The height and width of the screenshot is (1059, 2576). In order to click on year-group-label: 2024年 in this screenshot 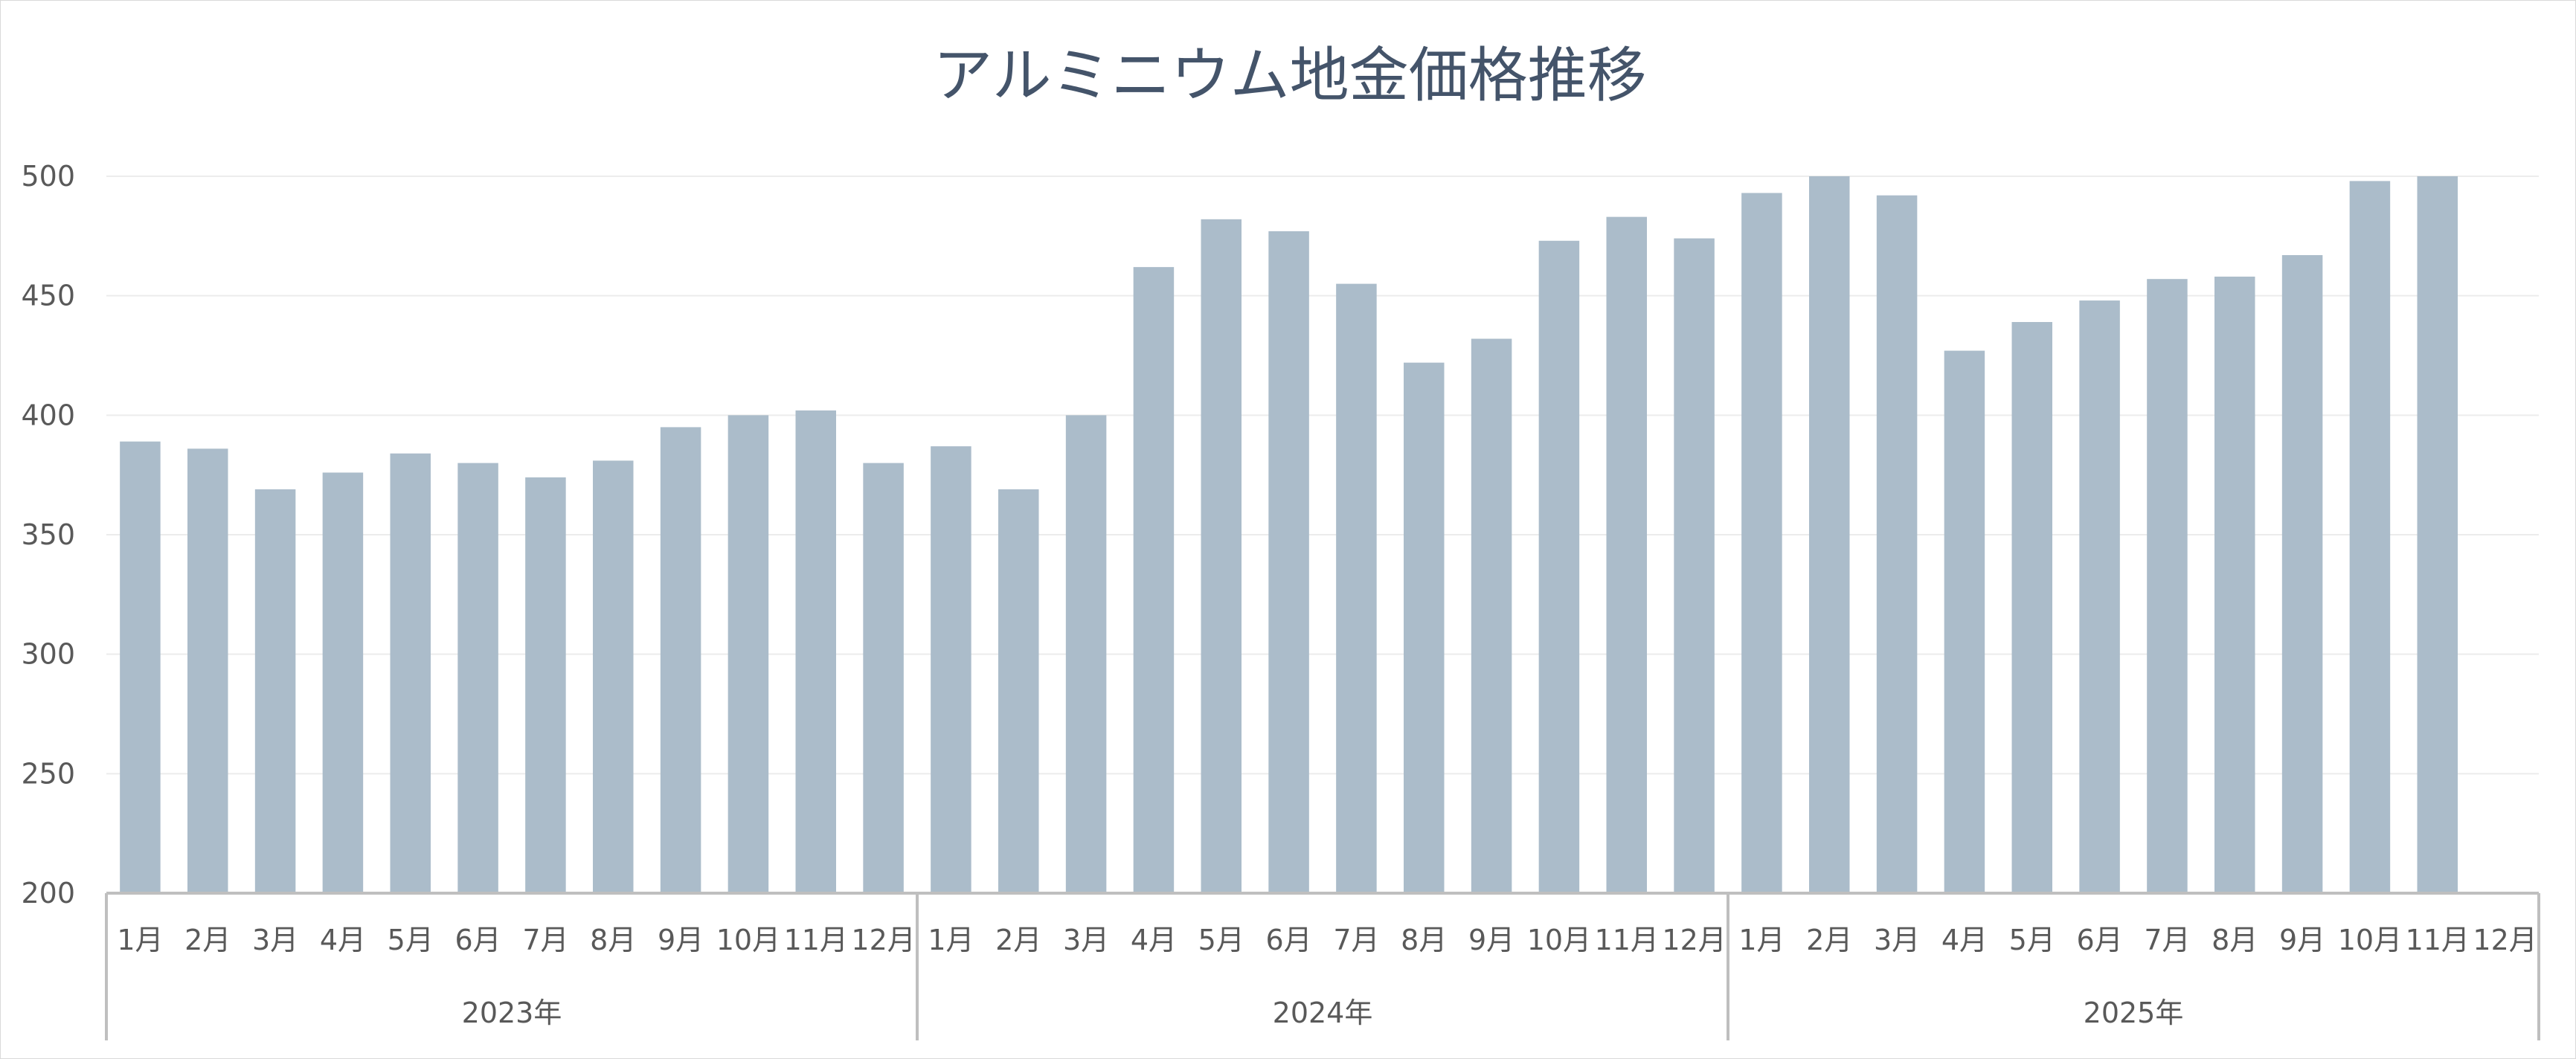, I will do `click(1323, 1013)`.